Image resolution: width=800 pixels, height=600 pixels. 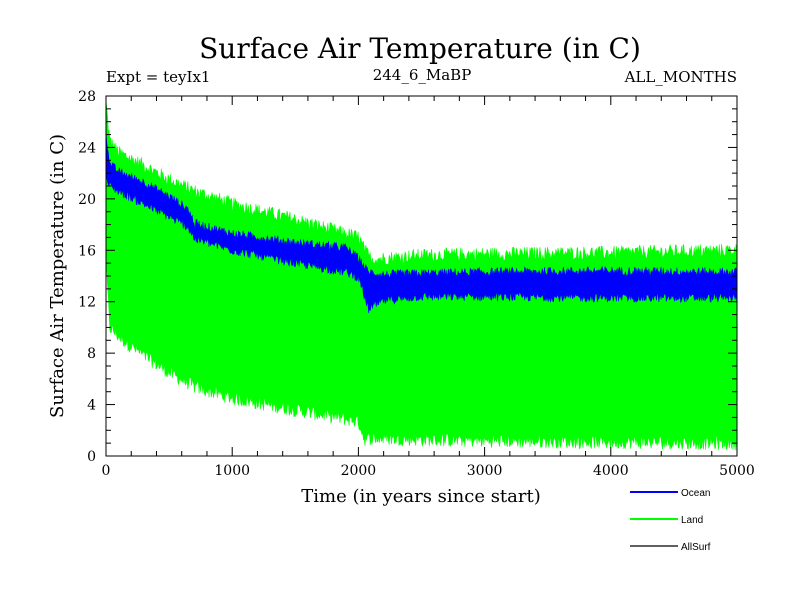 What do you see at coordinates (87, 200) in the screenshot?
I see `y-tick-label: 20` at bounding box center [87, 200].